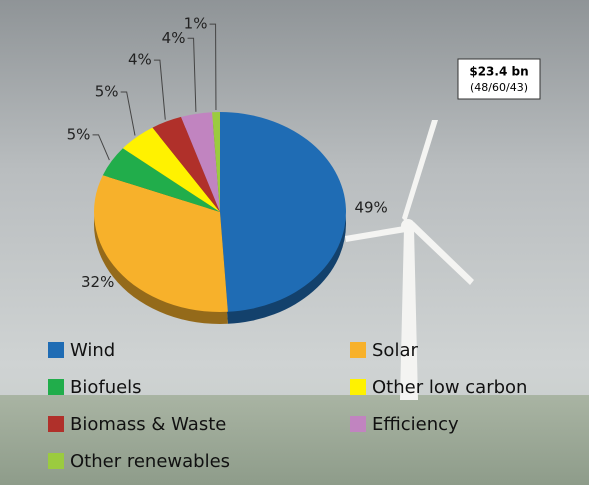  Describe the element at coordinates (395, 350) in the screenshot. I see `legend-label: Solar` at that location.